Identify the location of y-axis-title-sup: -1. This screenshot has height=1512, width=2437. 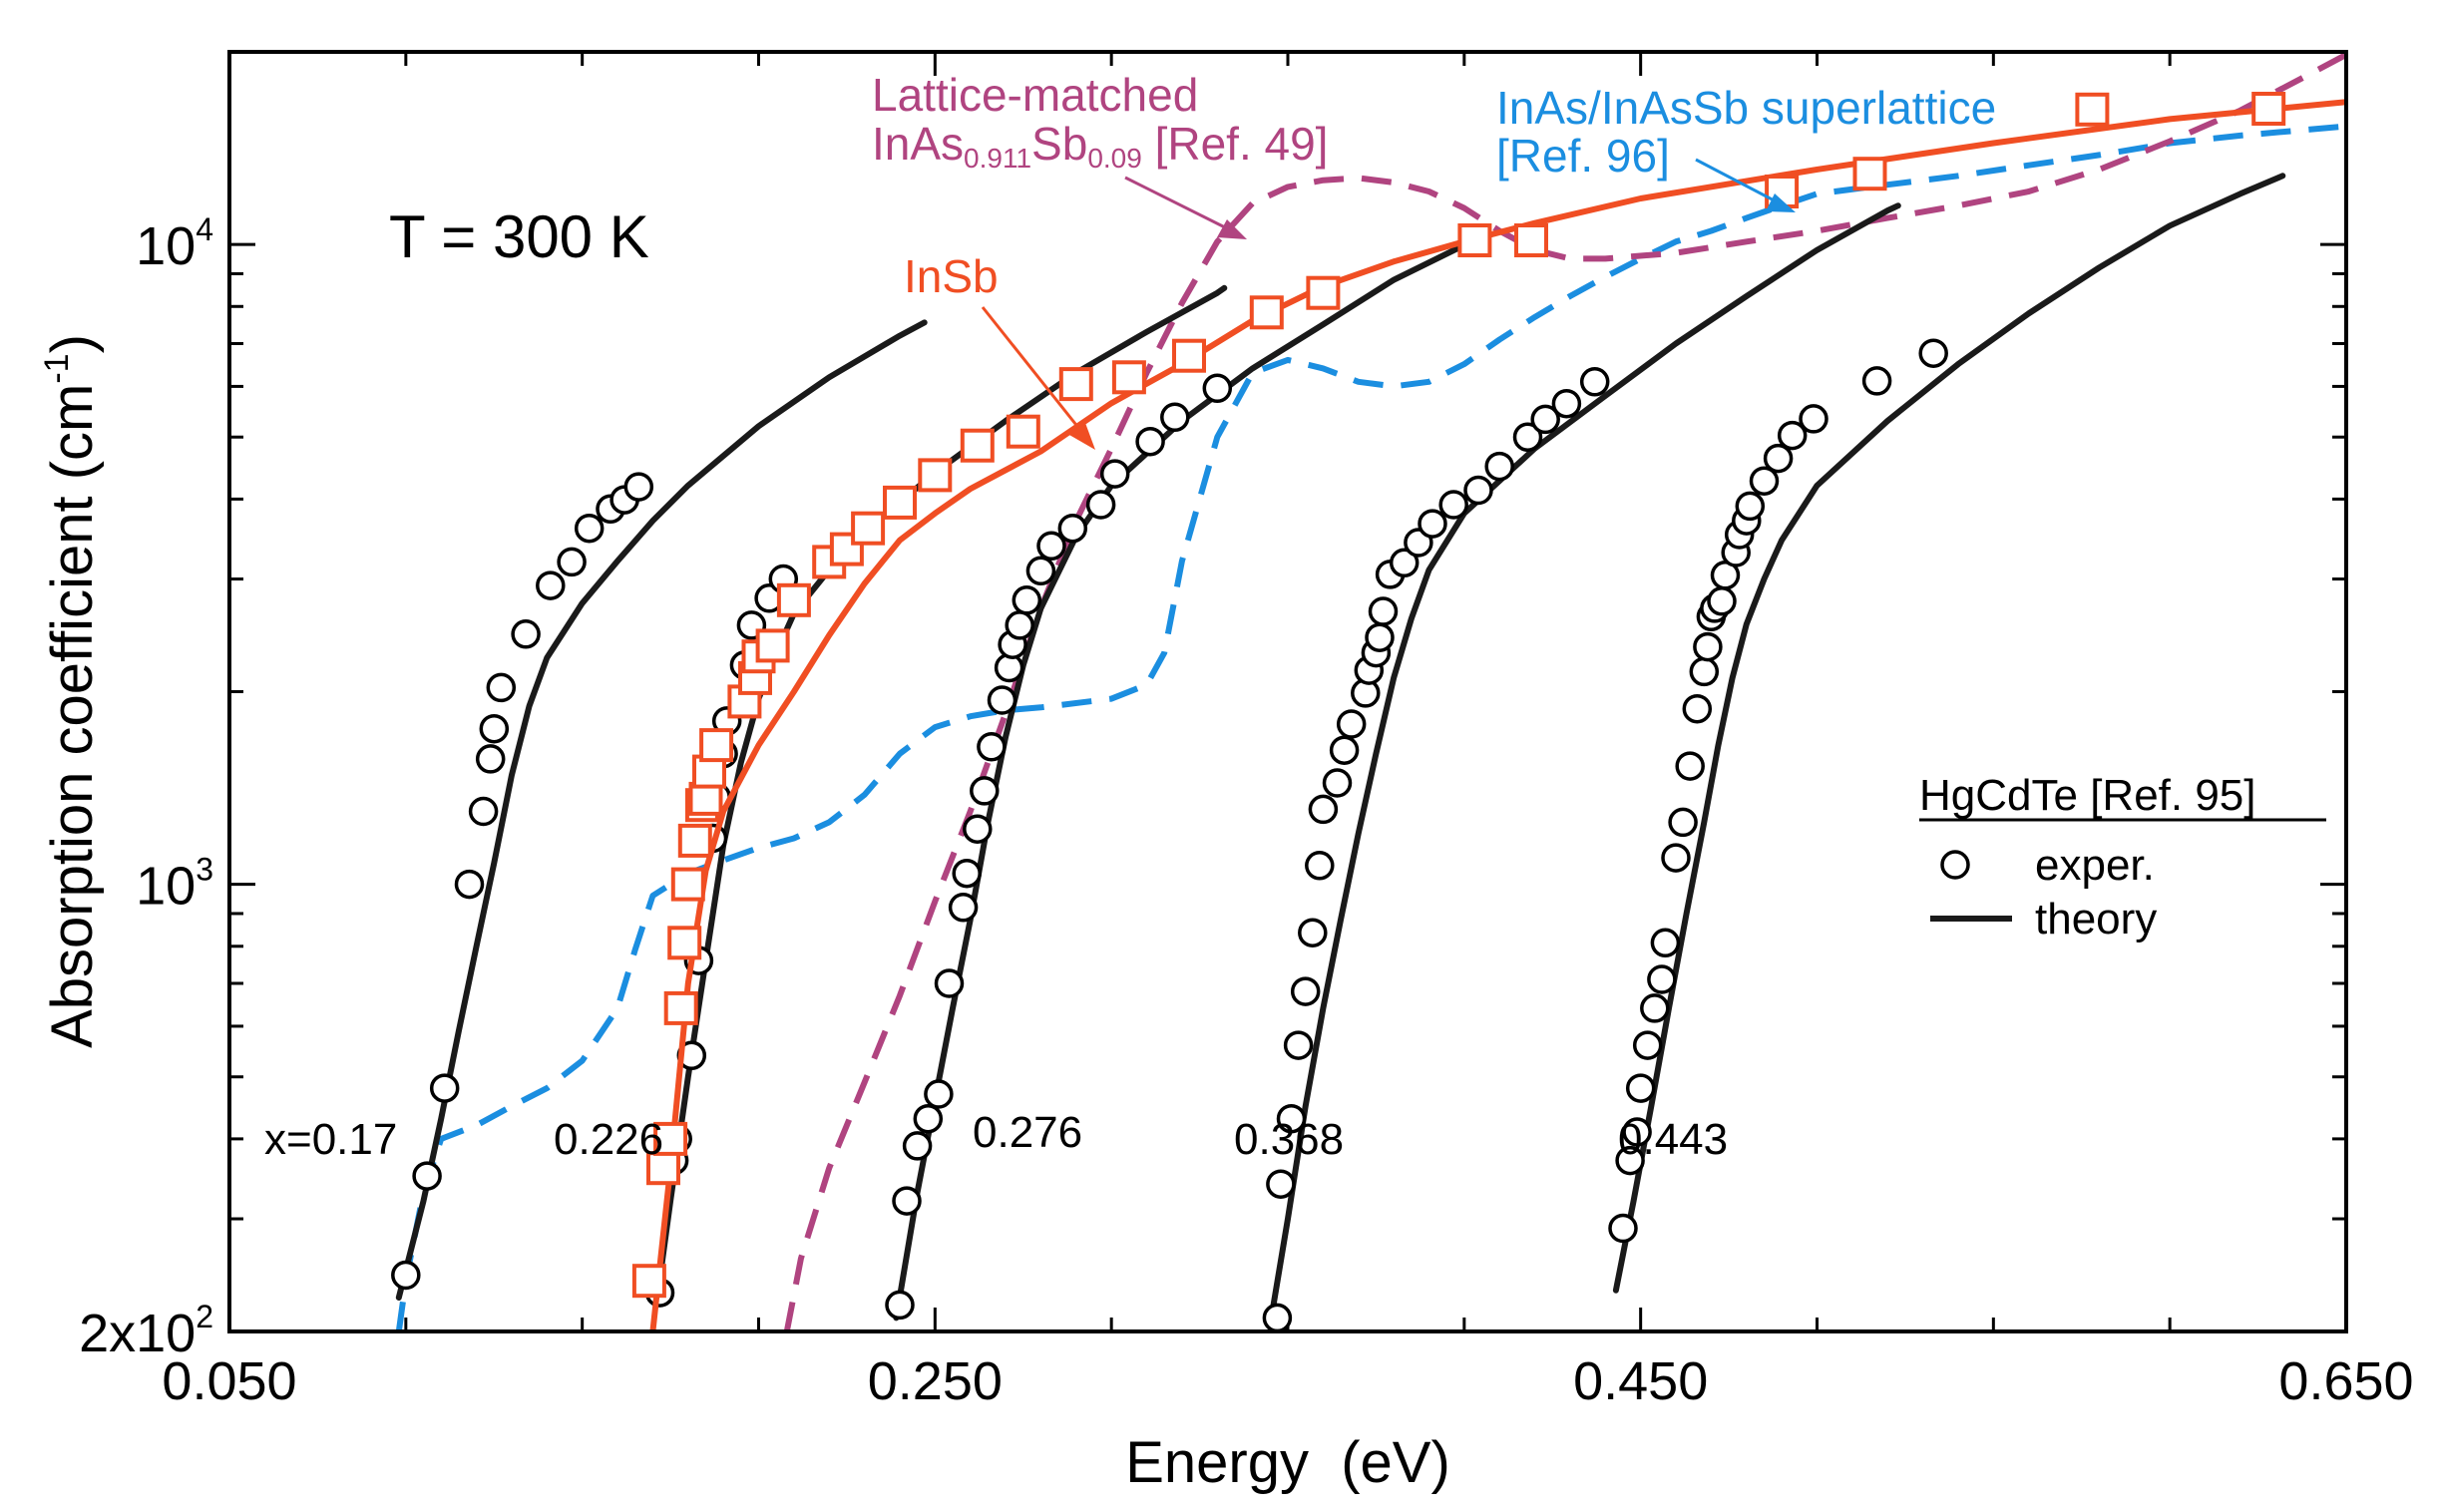
(57, 368).